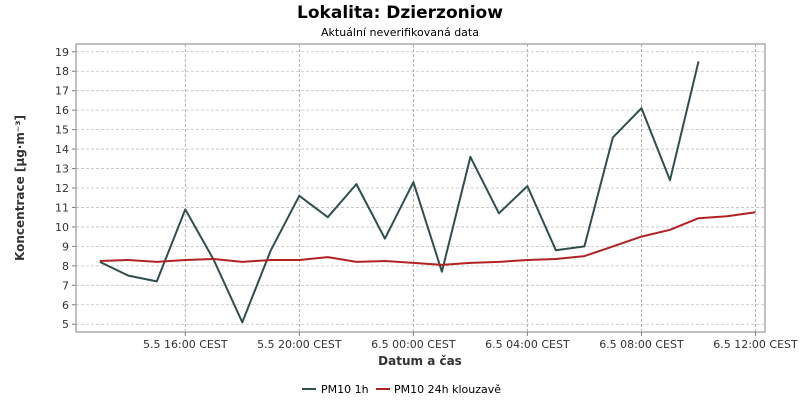 This screenshot has width=800, height=400. What do you see at coordinates (527, 344) in the screenshot?
I see `x-tick-label: 6.5 04:00 CEST` at bounding box center [527, 344].